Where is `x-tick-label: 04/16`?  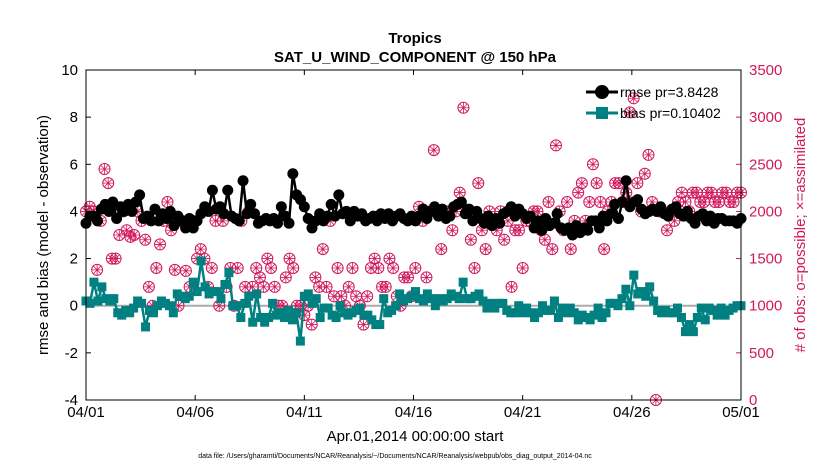
x-tick-label: 04/16 is located at coordinates (414, 412).